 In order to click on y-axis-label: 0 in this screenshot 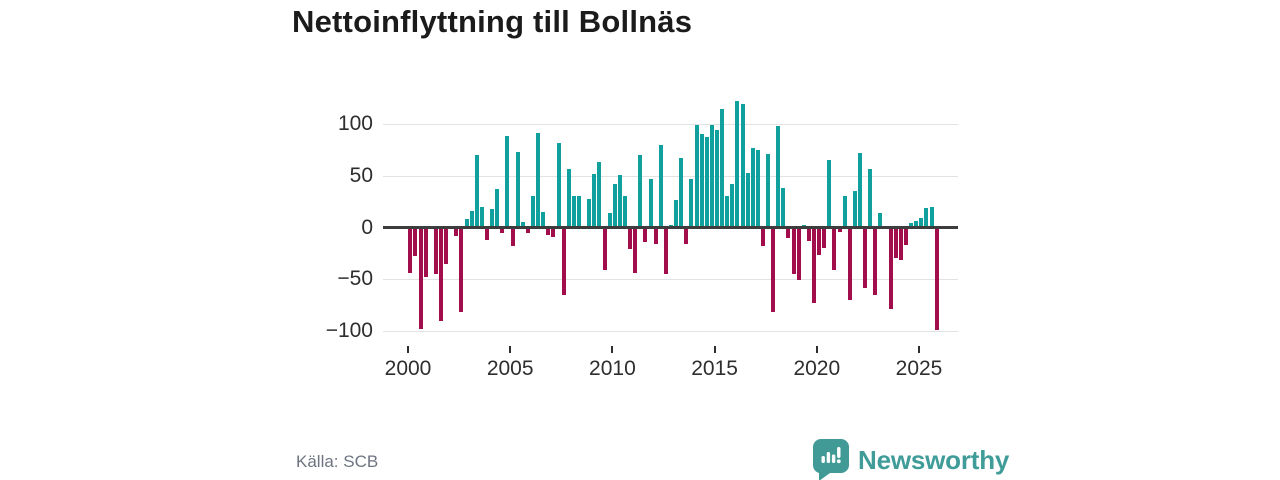, I will do `click(367, 227)`.